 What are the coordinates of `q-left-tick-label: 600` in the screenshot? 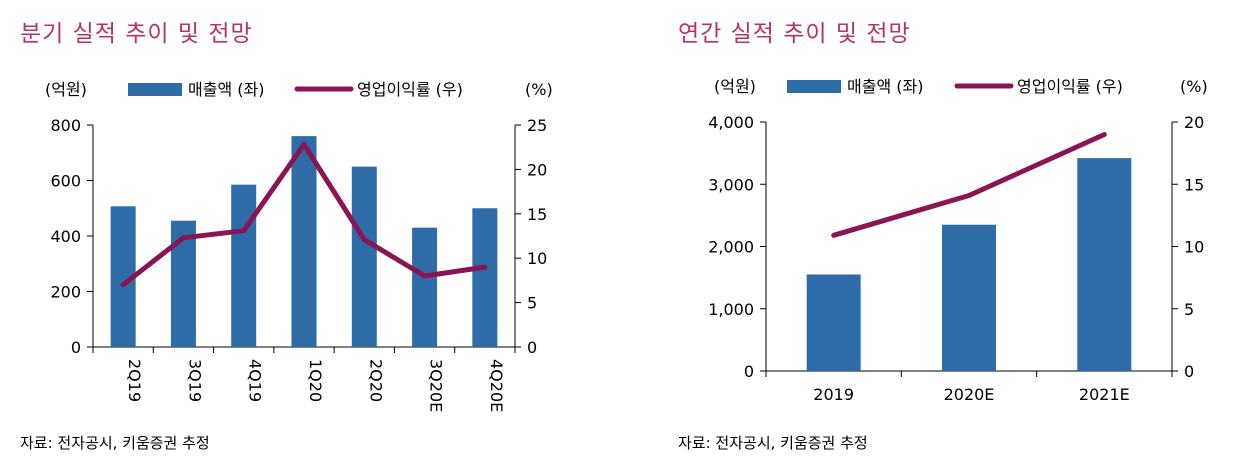 It's located at (65, 181).